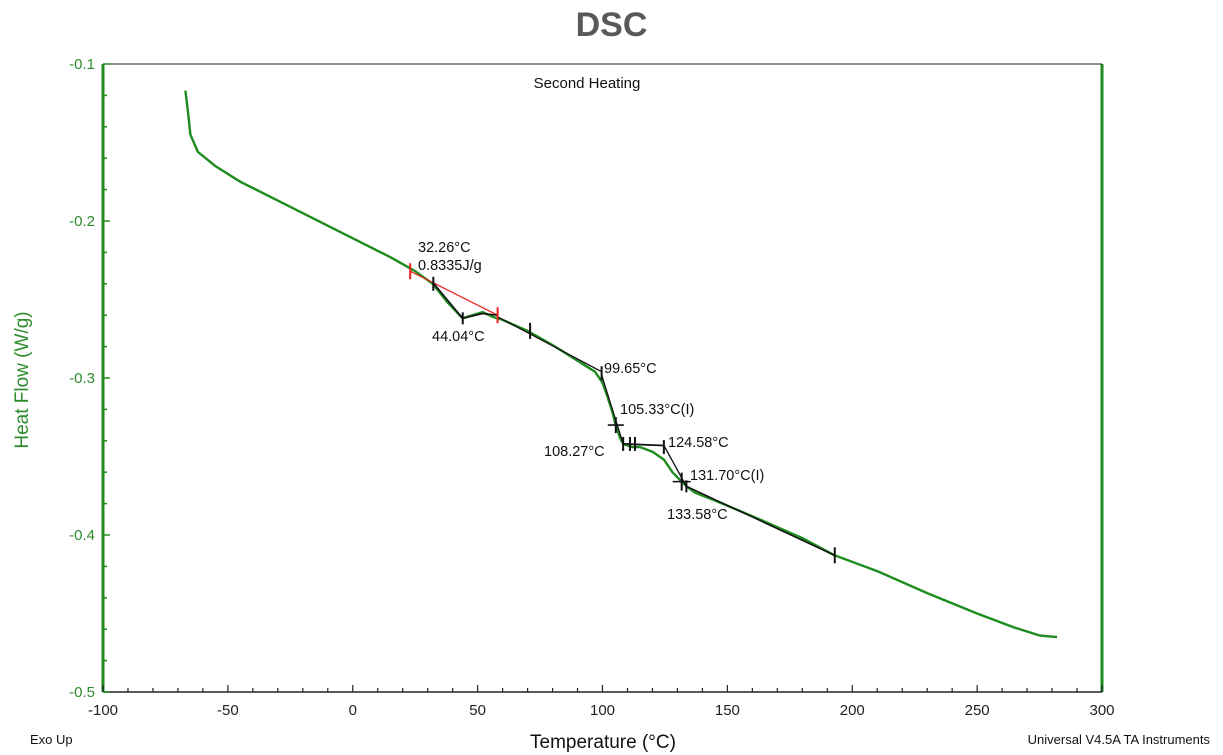 This screenshot has height=755, width=1223. What do you see at coordinates (103, 710) in the screenshot?
I see `x-tick-label: -100` at bounding box center [103, 710].